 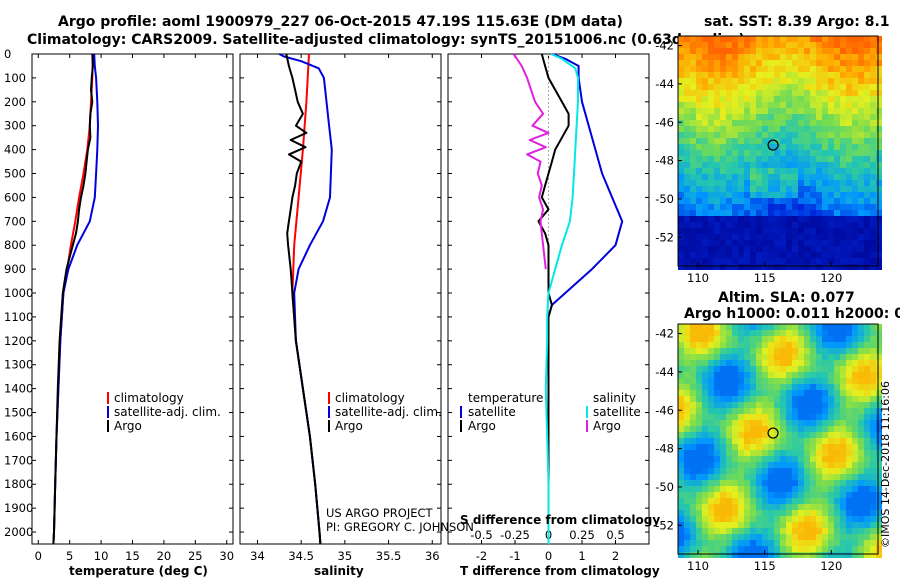 I want to click on depth-tick-label: 800, so click(x=15, y=245).